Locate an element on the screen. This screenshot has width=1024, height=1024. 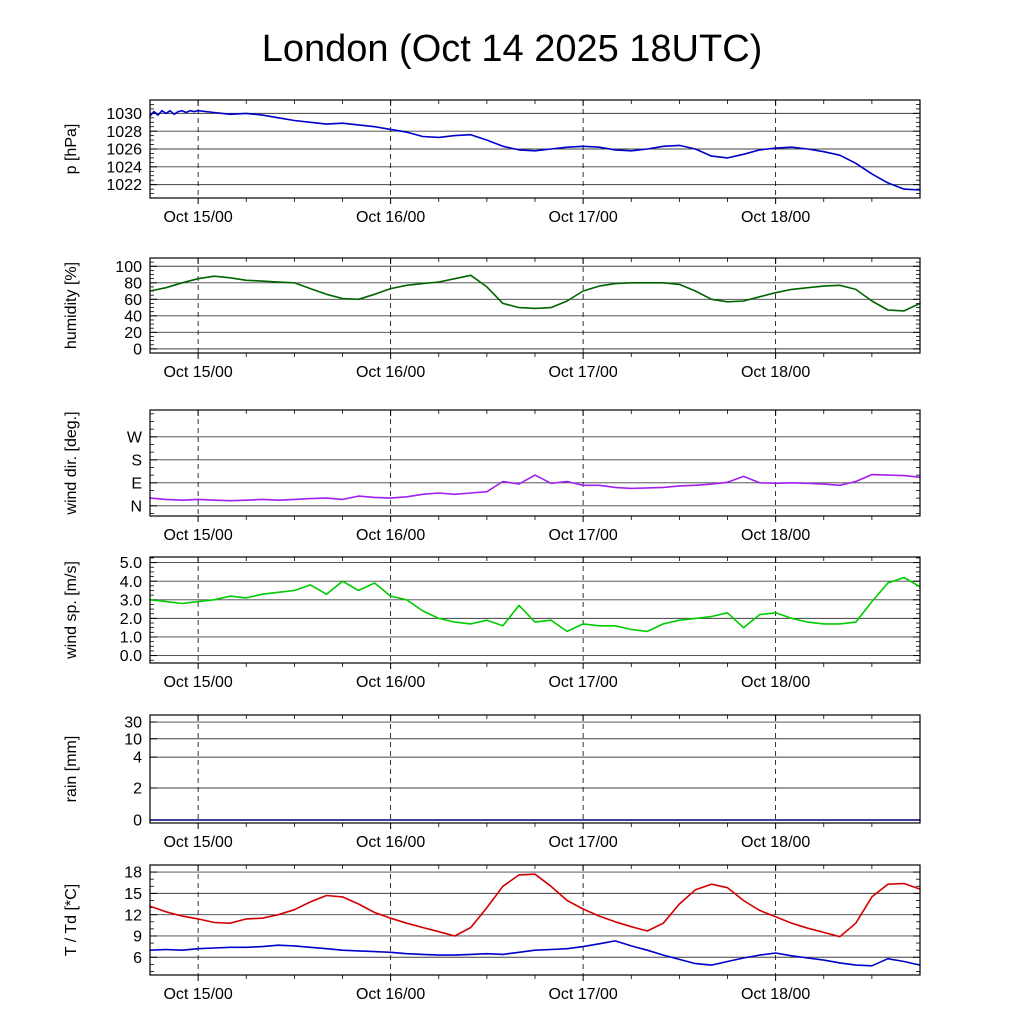
y-tick-label: 1030 is located at coordinates (124, 114).